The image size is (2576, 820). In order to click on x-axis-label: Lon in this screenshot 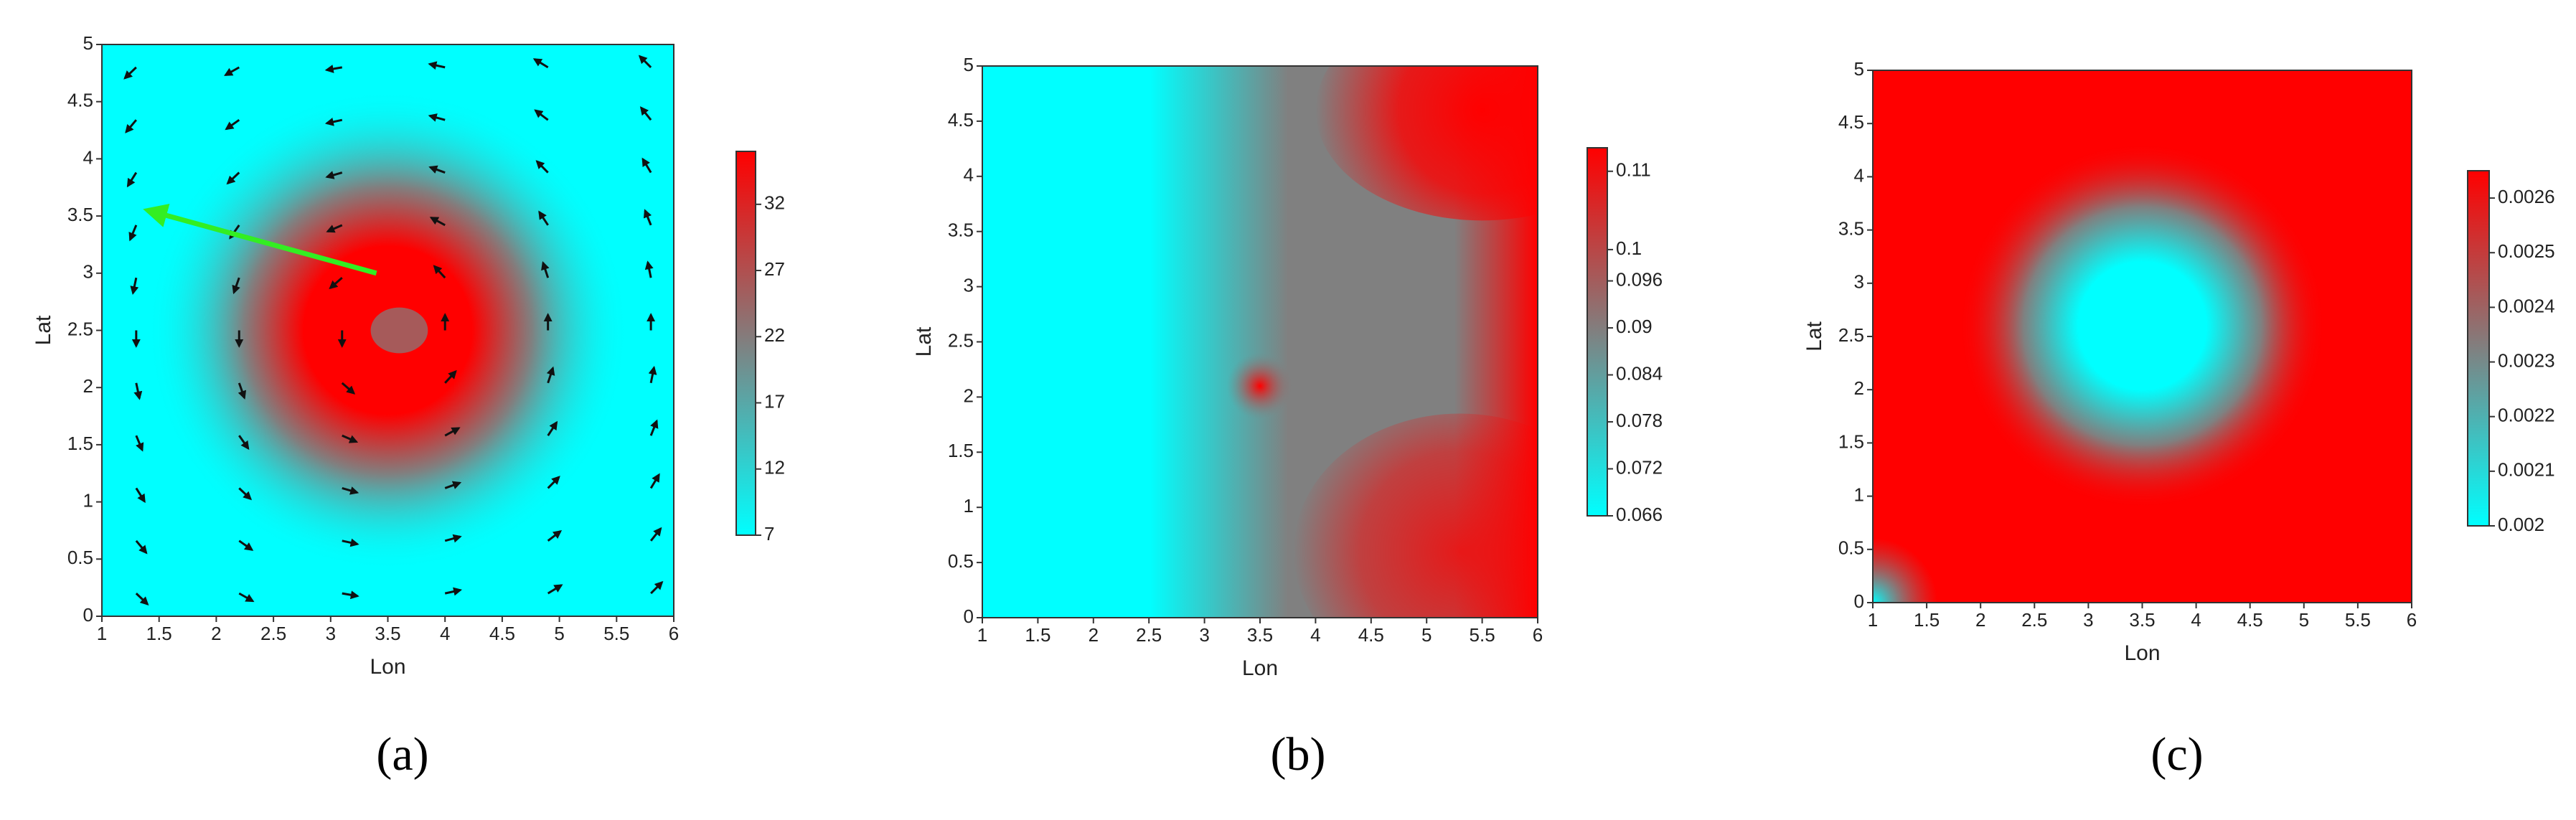, I will do `click(387, 667)`.